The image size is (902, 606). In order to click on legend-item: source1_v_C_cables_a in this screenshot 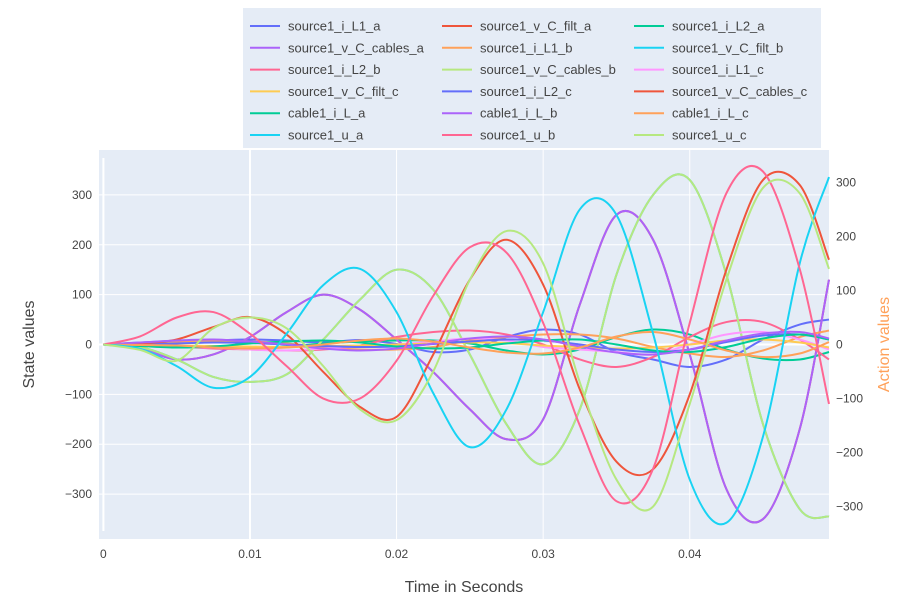, I will do `click(337, 47)`.